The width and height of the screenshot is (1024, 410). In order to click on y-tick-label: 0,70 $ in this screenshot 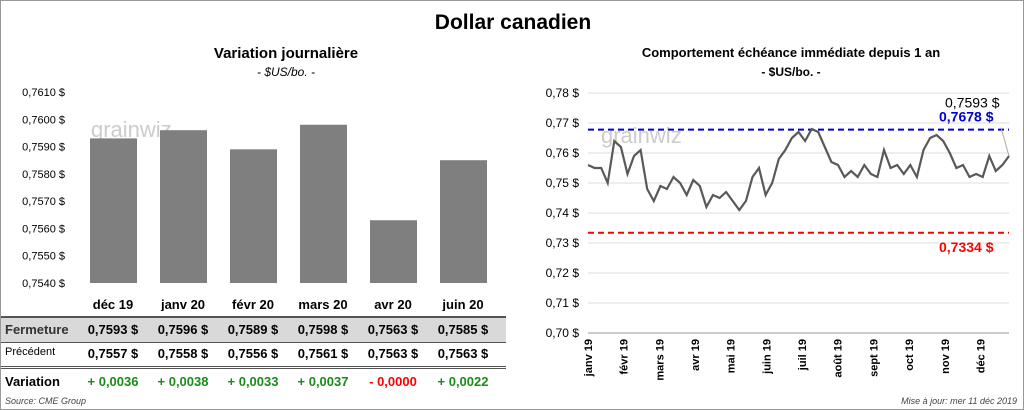, I will do `click(563, 333)`.